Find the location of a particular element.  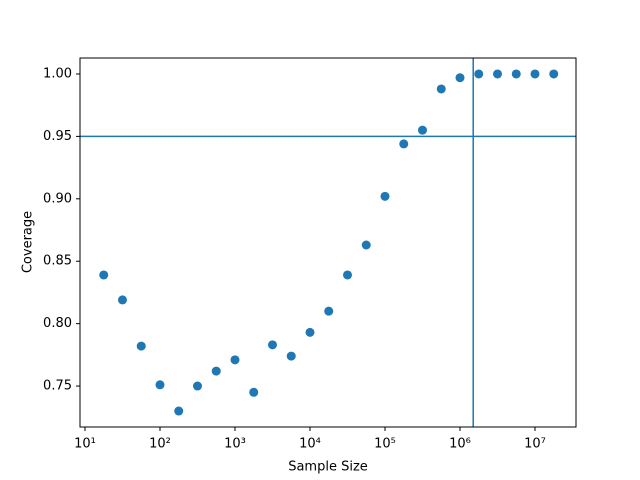

x-tick-label: 10¹ is located at coordinates (85, 444).